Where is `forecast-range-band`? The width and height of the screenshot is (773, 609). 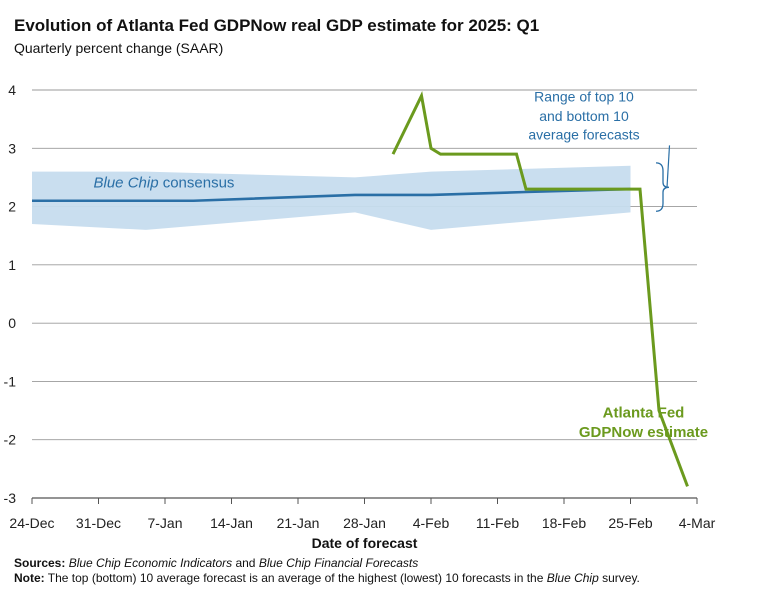
forecast-range-band is located at coordinates (331, 197).